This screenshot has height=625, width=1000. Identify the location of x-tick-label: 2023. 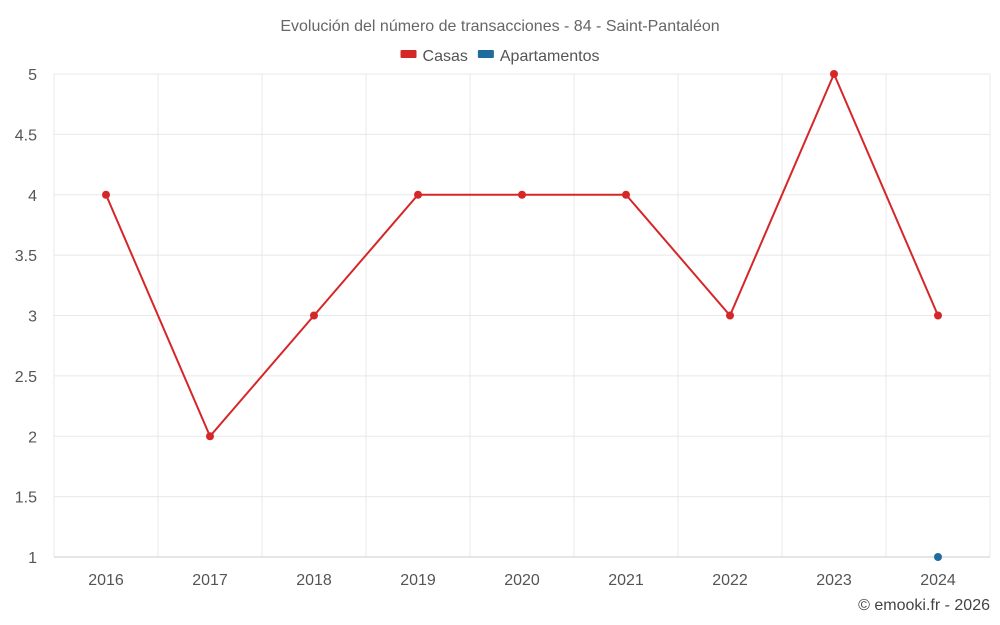
(834, 580).